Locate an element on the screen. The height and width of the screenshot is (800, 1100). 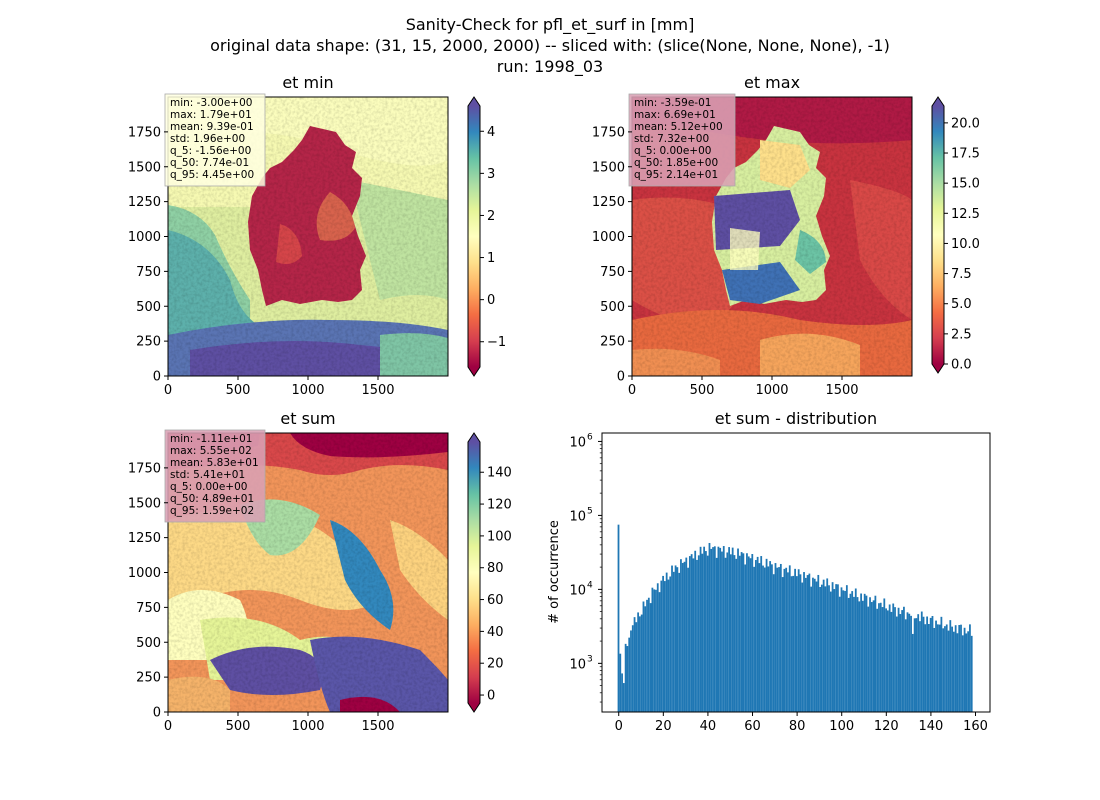
et-sum-colorbar-tick-label: 0 is located at coordinates (491, 696).